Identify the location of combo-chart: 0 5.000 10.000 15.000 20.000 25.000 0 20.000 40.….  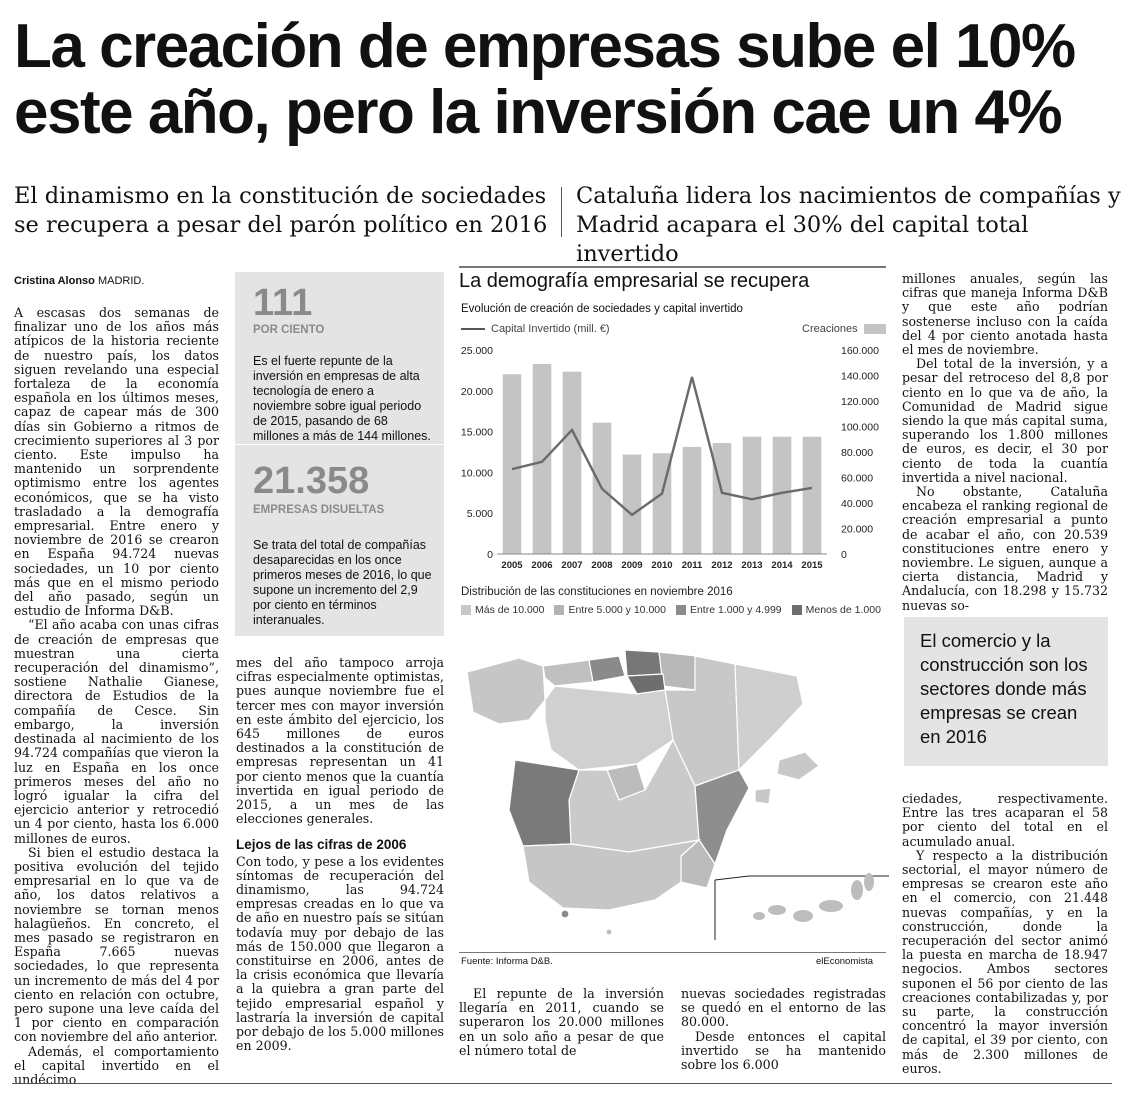
(670, 458).